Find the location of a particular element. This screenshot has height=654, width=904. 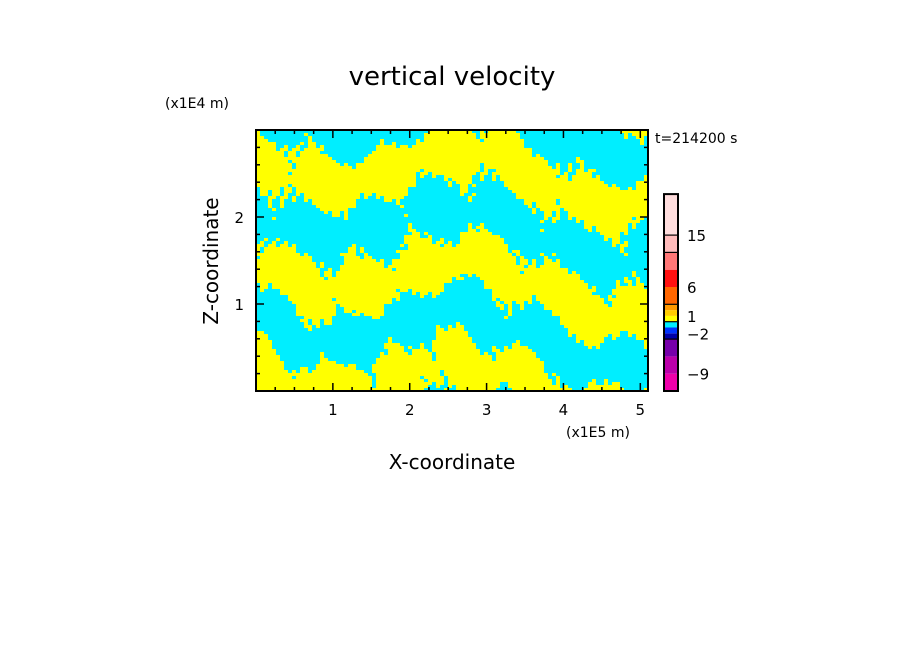

x-tick-label: 1 is located at coordinates (333, 410).